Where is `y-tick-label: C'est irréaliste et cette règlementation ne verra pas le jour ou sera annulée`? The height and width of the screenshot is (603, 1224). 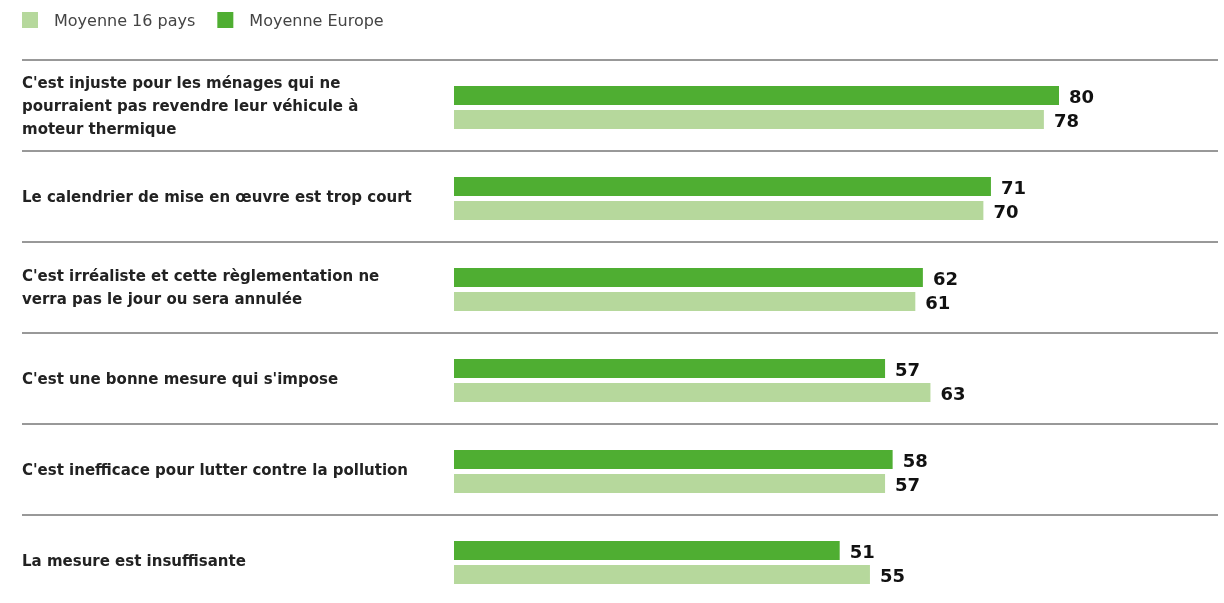
y-tick-label: C'est irréaliste et cette règlementation ne verra pas le jour ou sera annulée is located at coordinates (201, 287).